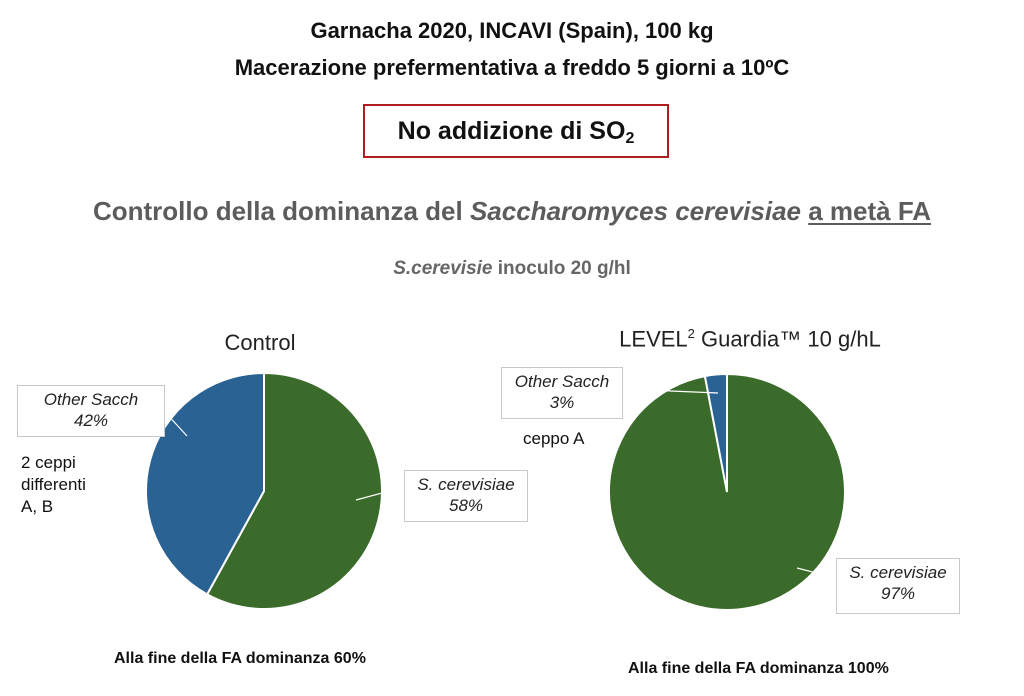  I want to click on control-note-line-2: differenti, so click(53, 484).